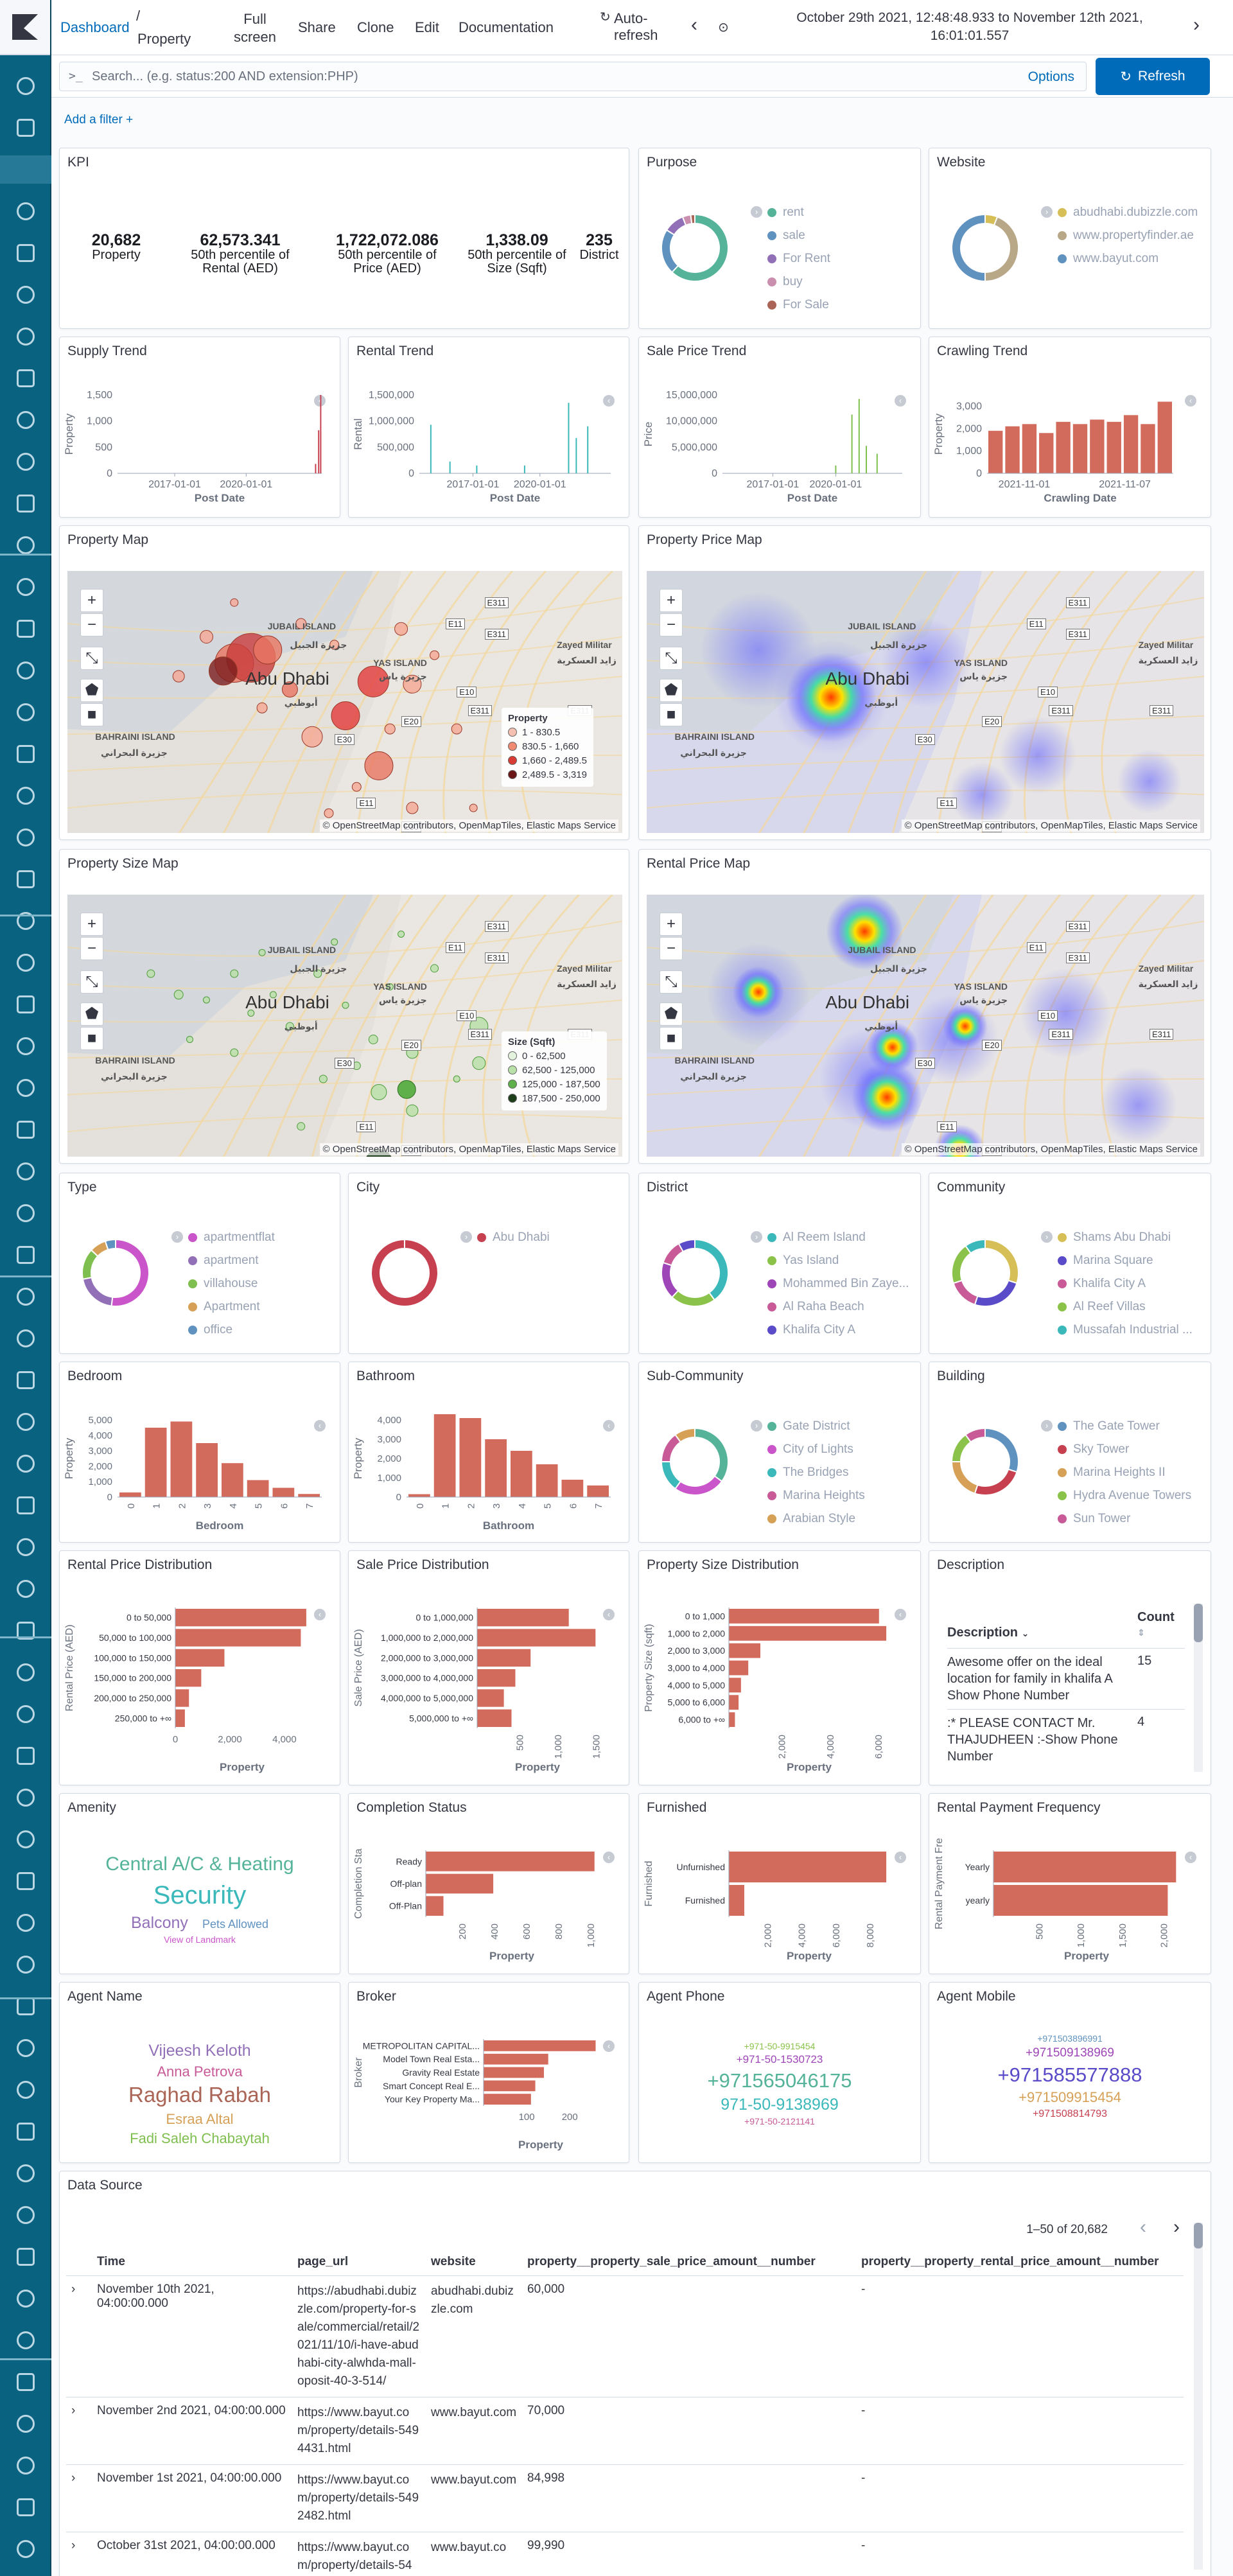 The height and width of the screenshot is (2576, 1233). What do you see at coordinates (376, 27) in the screenshot?
I see `clone-button: Clone` at bounding box center [376, 27].